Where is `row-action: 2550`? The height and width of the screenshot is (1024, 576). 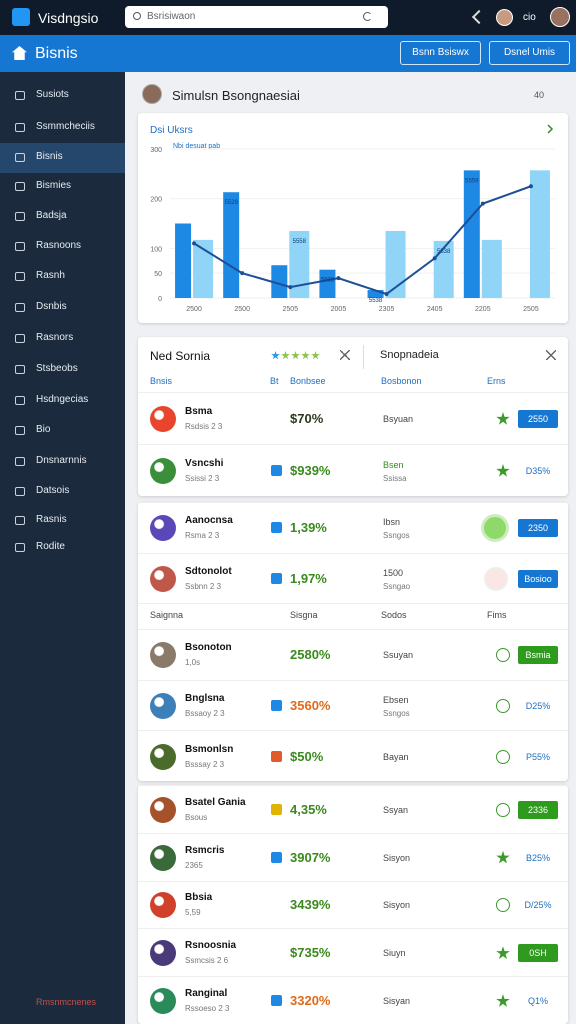
row-action: 2550 is located at coordinates (538, 419).